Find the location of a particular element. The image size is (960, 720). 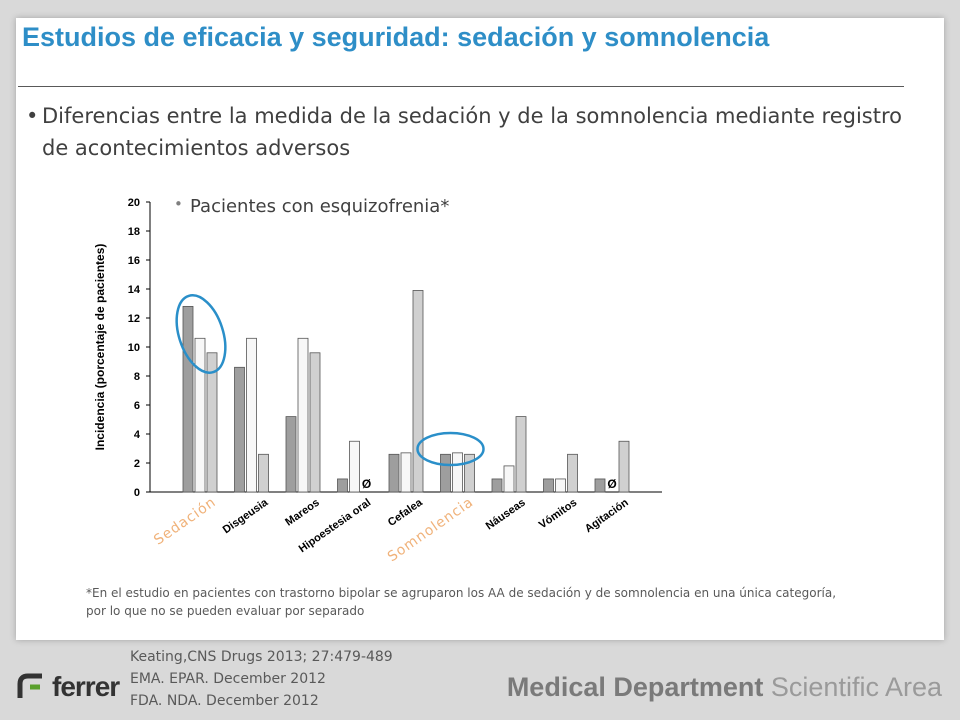

y-tick-label: 8 is located at coordinates (137, 377).